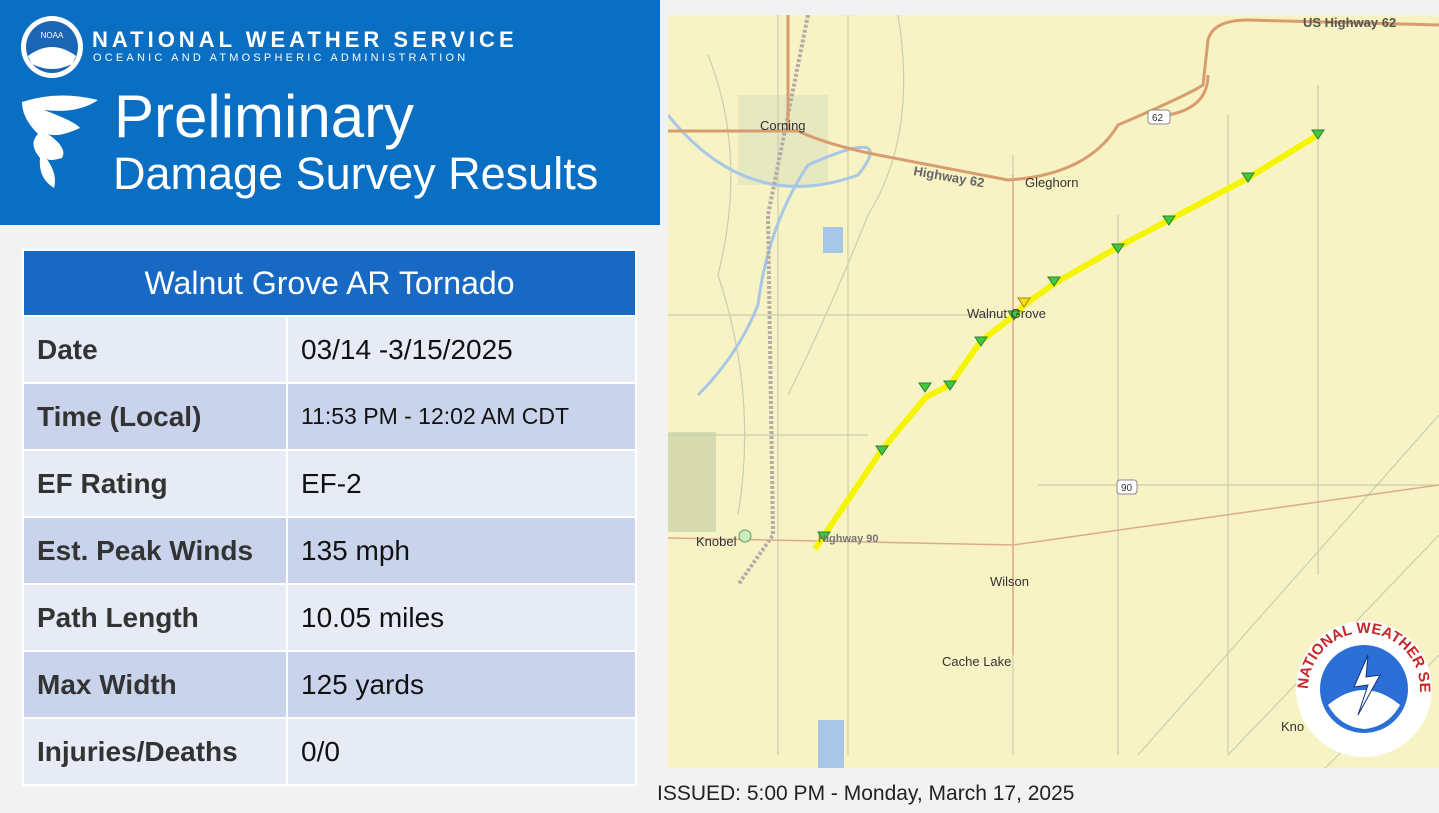 The image size is (1439, 813). Describe the element at coordinates (461, 416) in the screenshot. I see `row-value: 11:53 PM - 12:02 AM CDT` at that location.